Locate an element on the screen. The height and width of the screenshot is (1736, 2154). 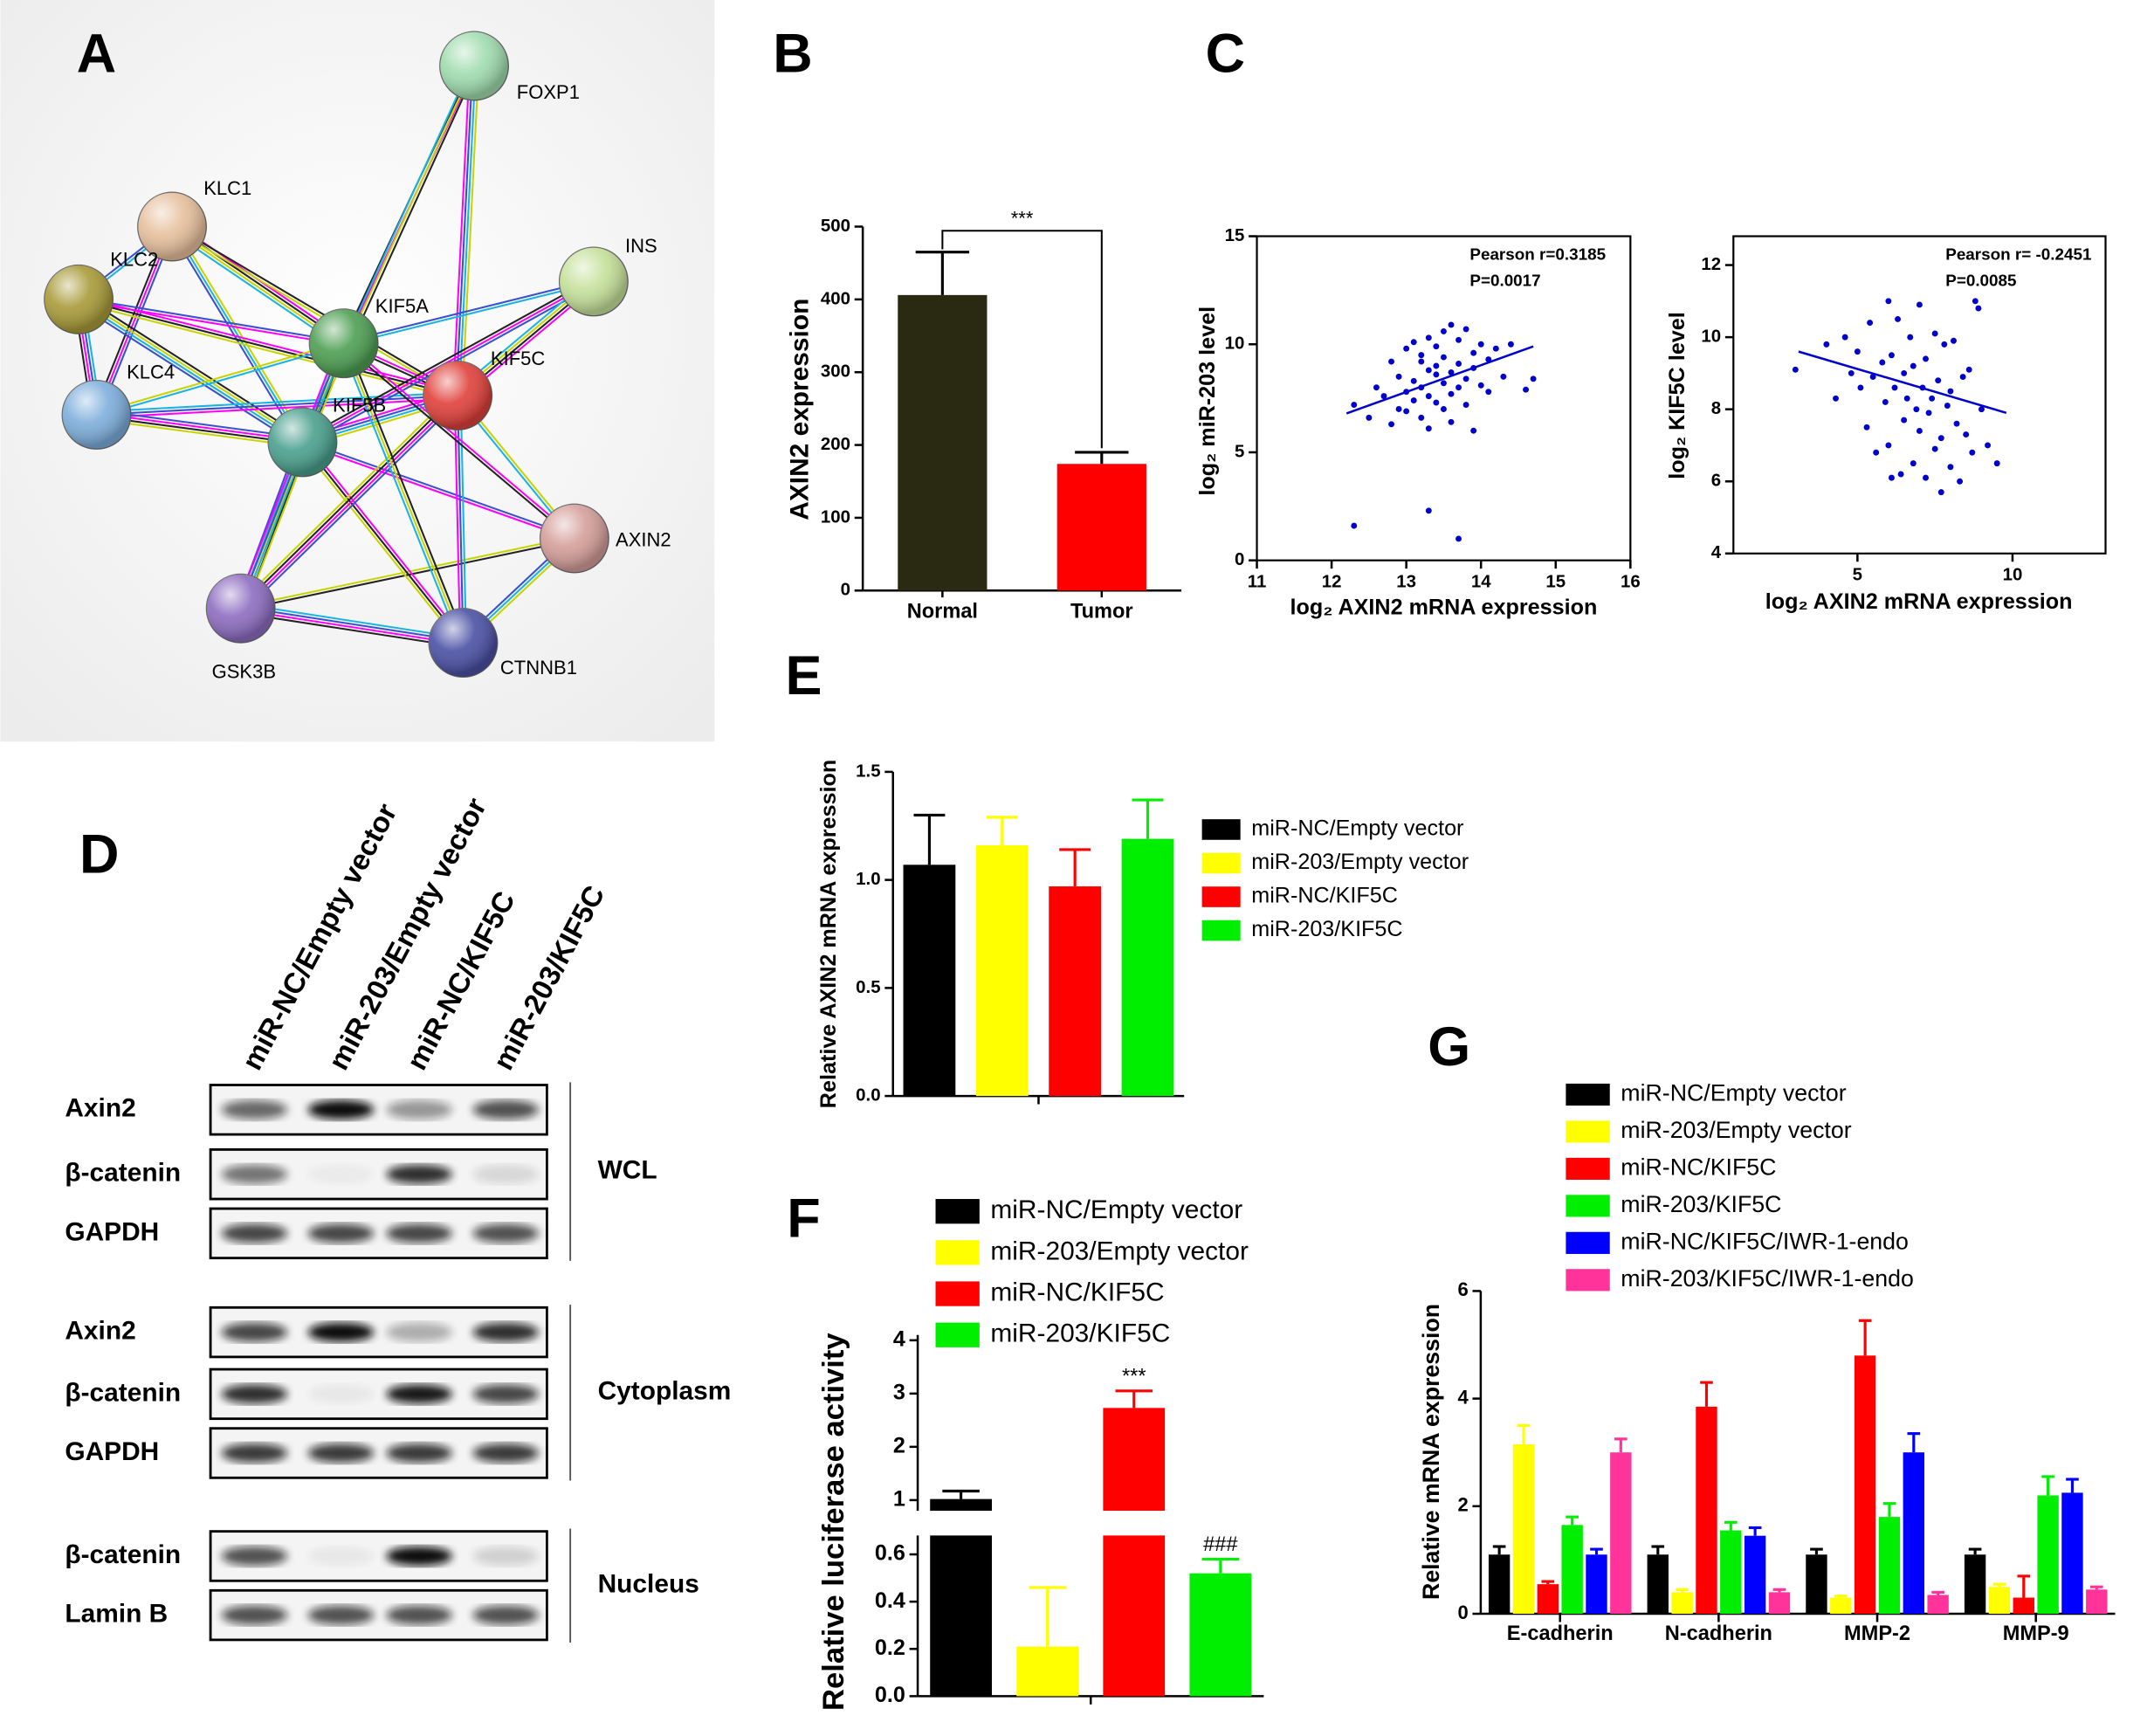
node-label: KLC2 is located at coordinates (134, 260).